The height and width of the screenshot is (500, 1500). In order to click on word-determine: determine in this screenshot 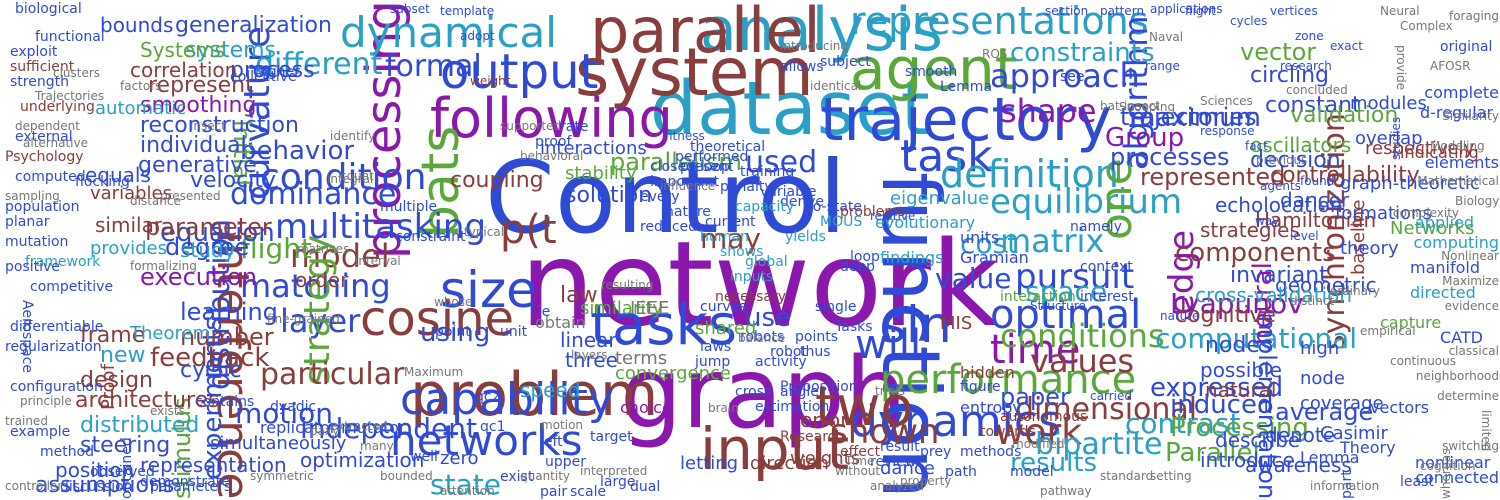, I will do `click(1468, 396)`.